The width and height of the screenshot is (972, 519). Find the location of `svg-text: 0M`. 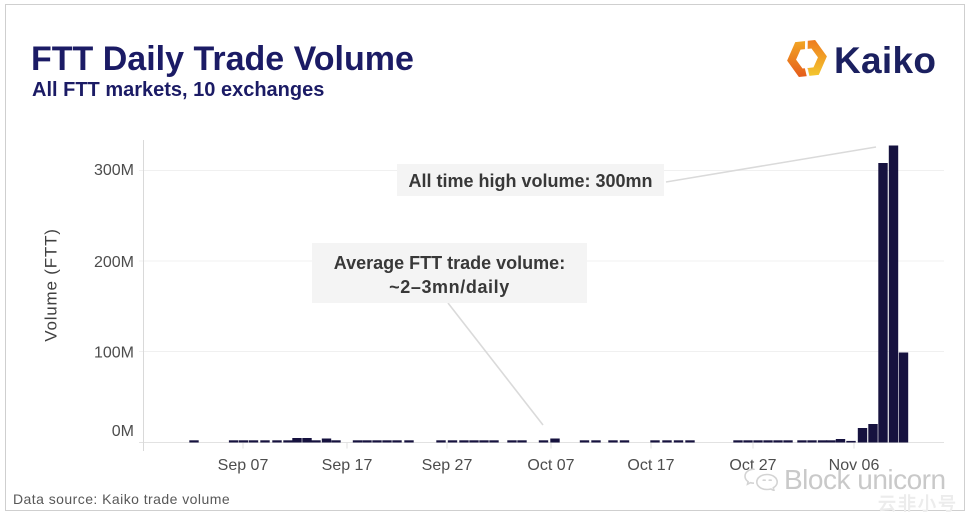

svg-text: 0M is located at coordinates (123, 431).